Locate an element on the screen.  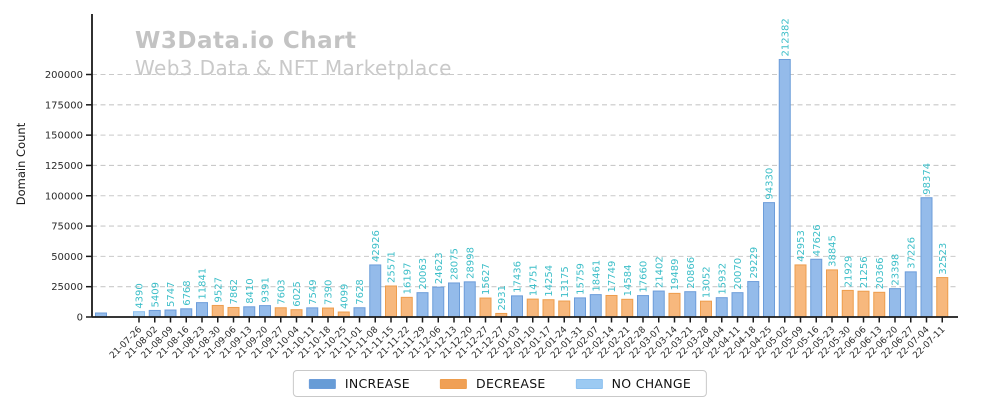
bar-value-label: 38845 is located at coordinates (833, 251).